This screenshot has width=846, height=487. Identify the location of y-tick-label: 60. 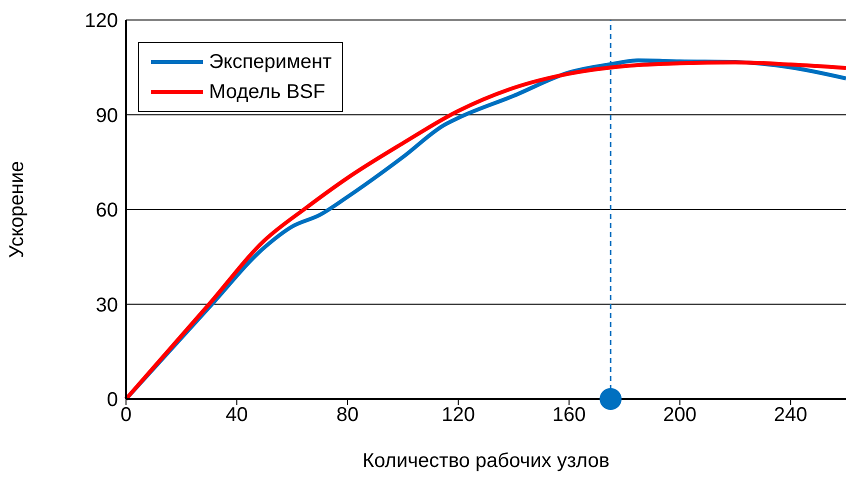
(107, 211).